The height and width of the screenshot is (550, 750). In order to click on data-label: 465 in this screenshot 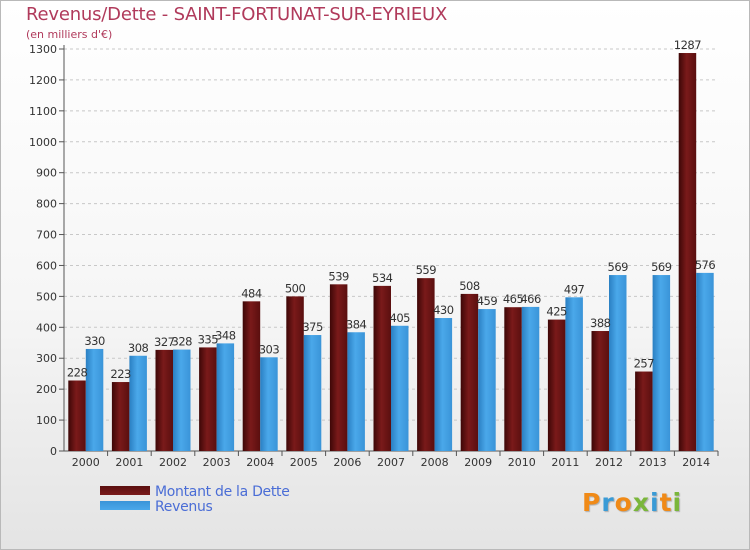, I will do `click(513, 299)`.